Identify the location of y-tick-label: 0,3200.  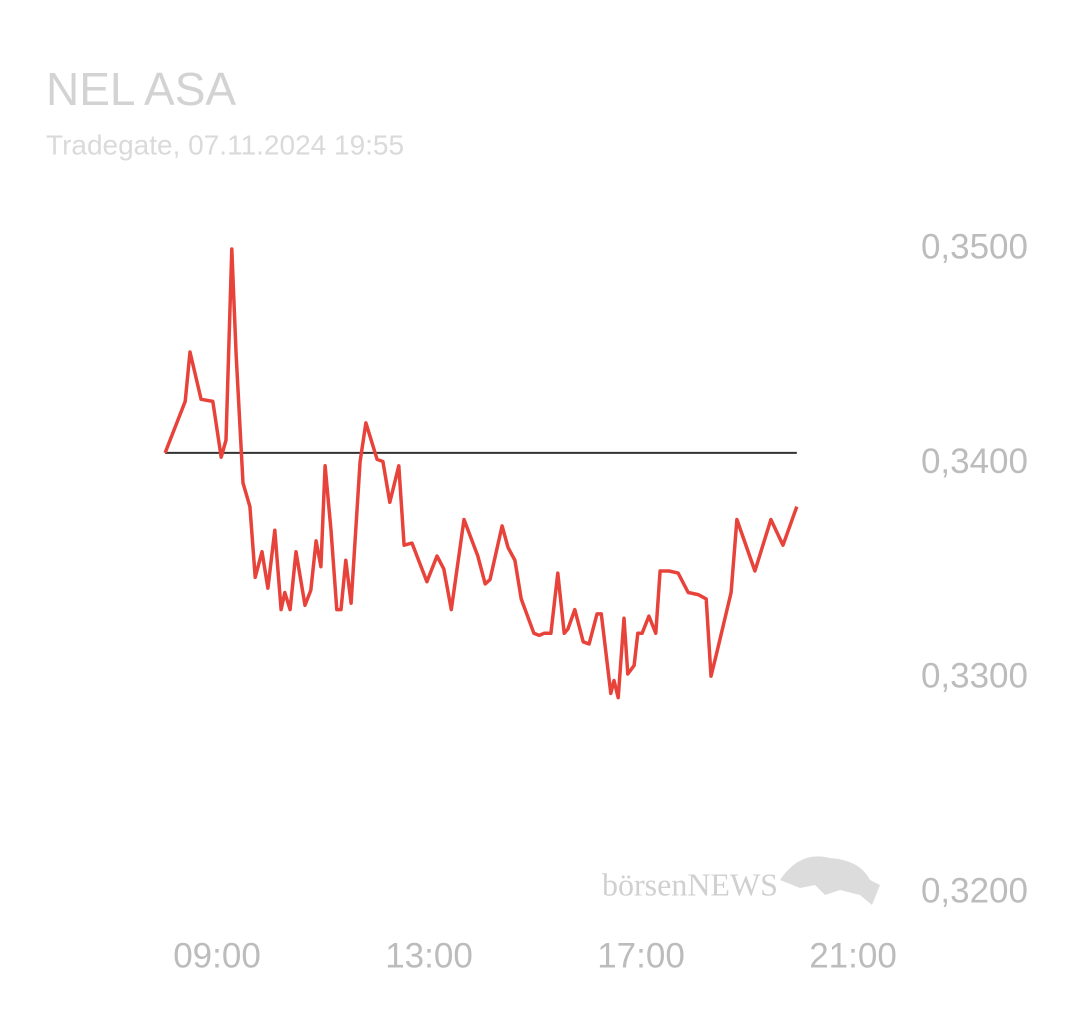
(974, 890).